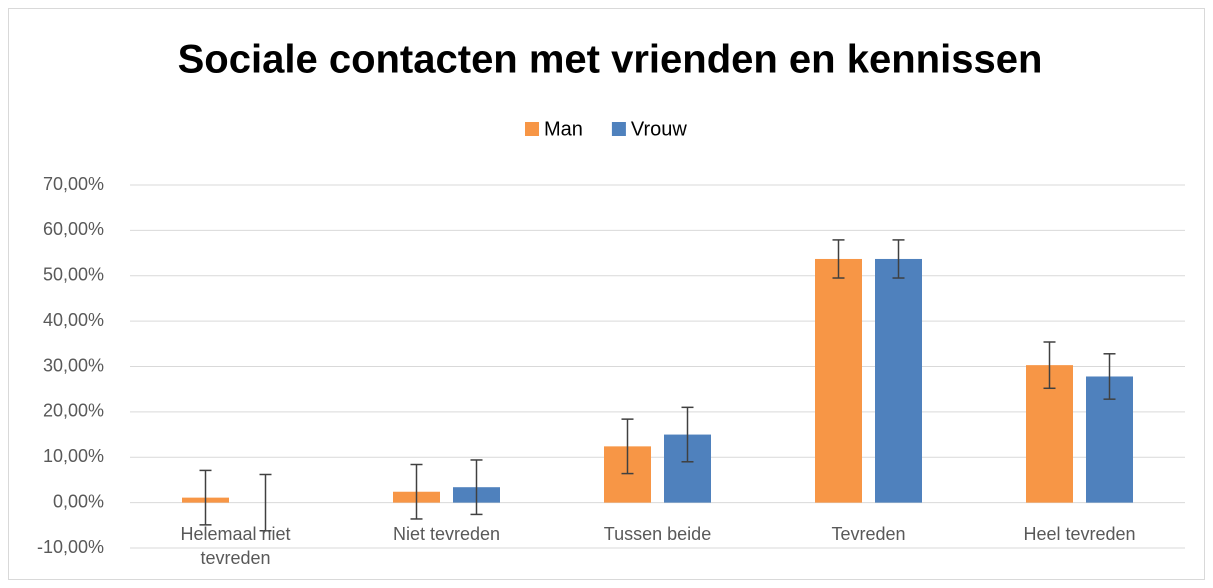  What do you see at coordinates (73, 275) in the screenshot?
I see `y-tick-label: 50,00%` at bounding box center [73, 275].